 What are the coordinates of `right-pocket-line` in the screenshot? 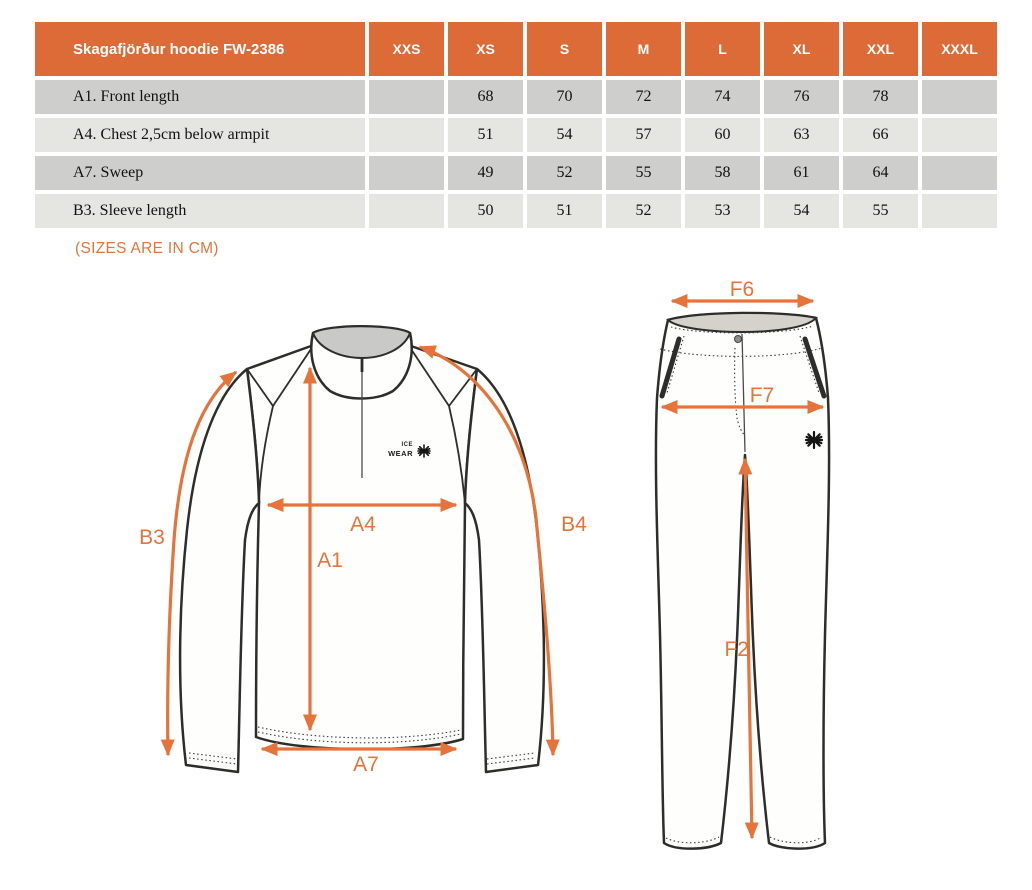 It's located at (814, 367).